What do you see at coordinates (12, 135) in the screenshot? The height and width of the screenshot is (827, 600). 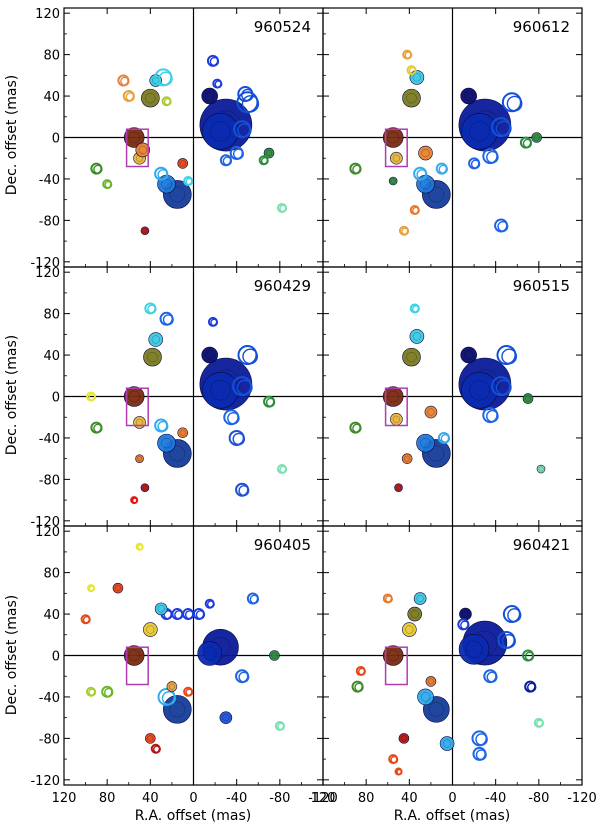 I see `y-axis-label-top: Dec. offset (mas)` at bounding box center [12, 135].